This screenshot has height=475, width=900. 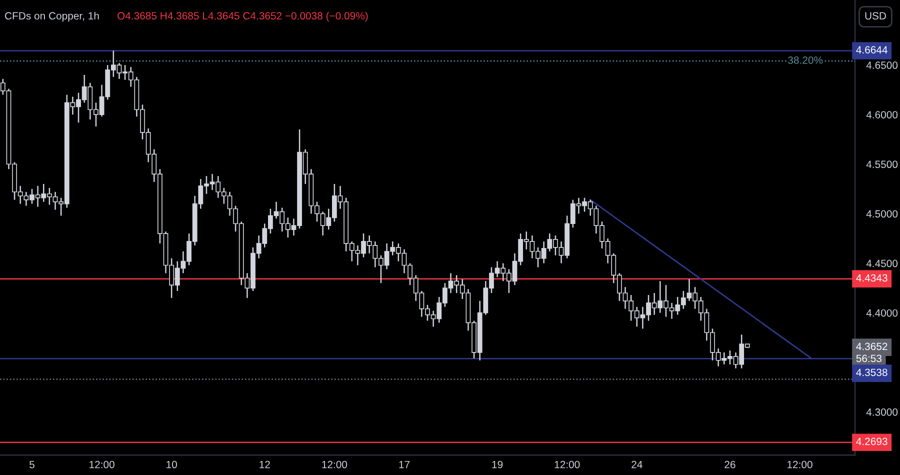 What do you see at coordinates (882, 164) in the screenshot?
I see `y-tick-label: 4.5500` at bounding box center [882, 164].